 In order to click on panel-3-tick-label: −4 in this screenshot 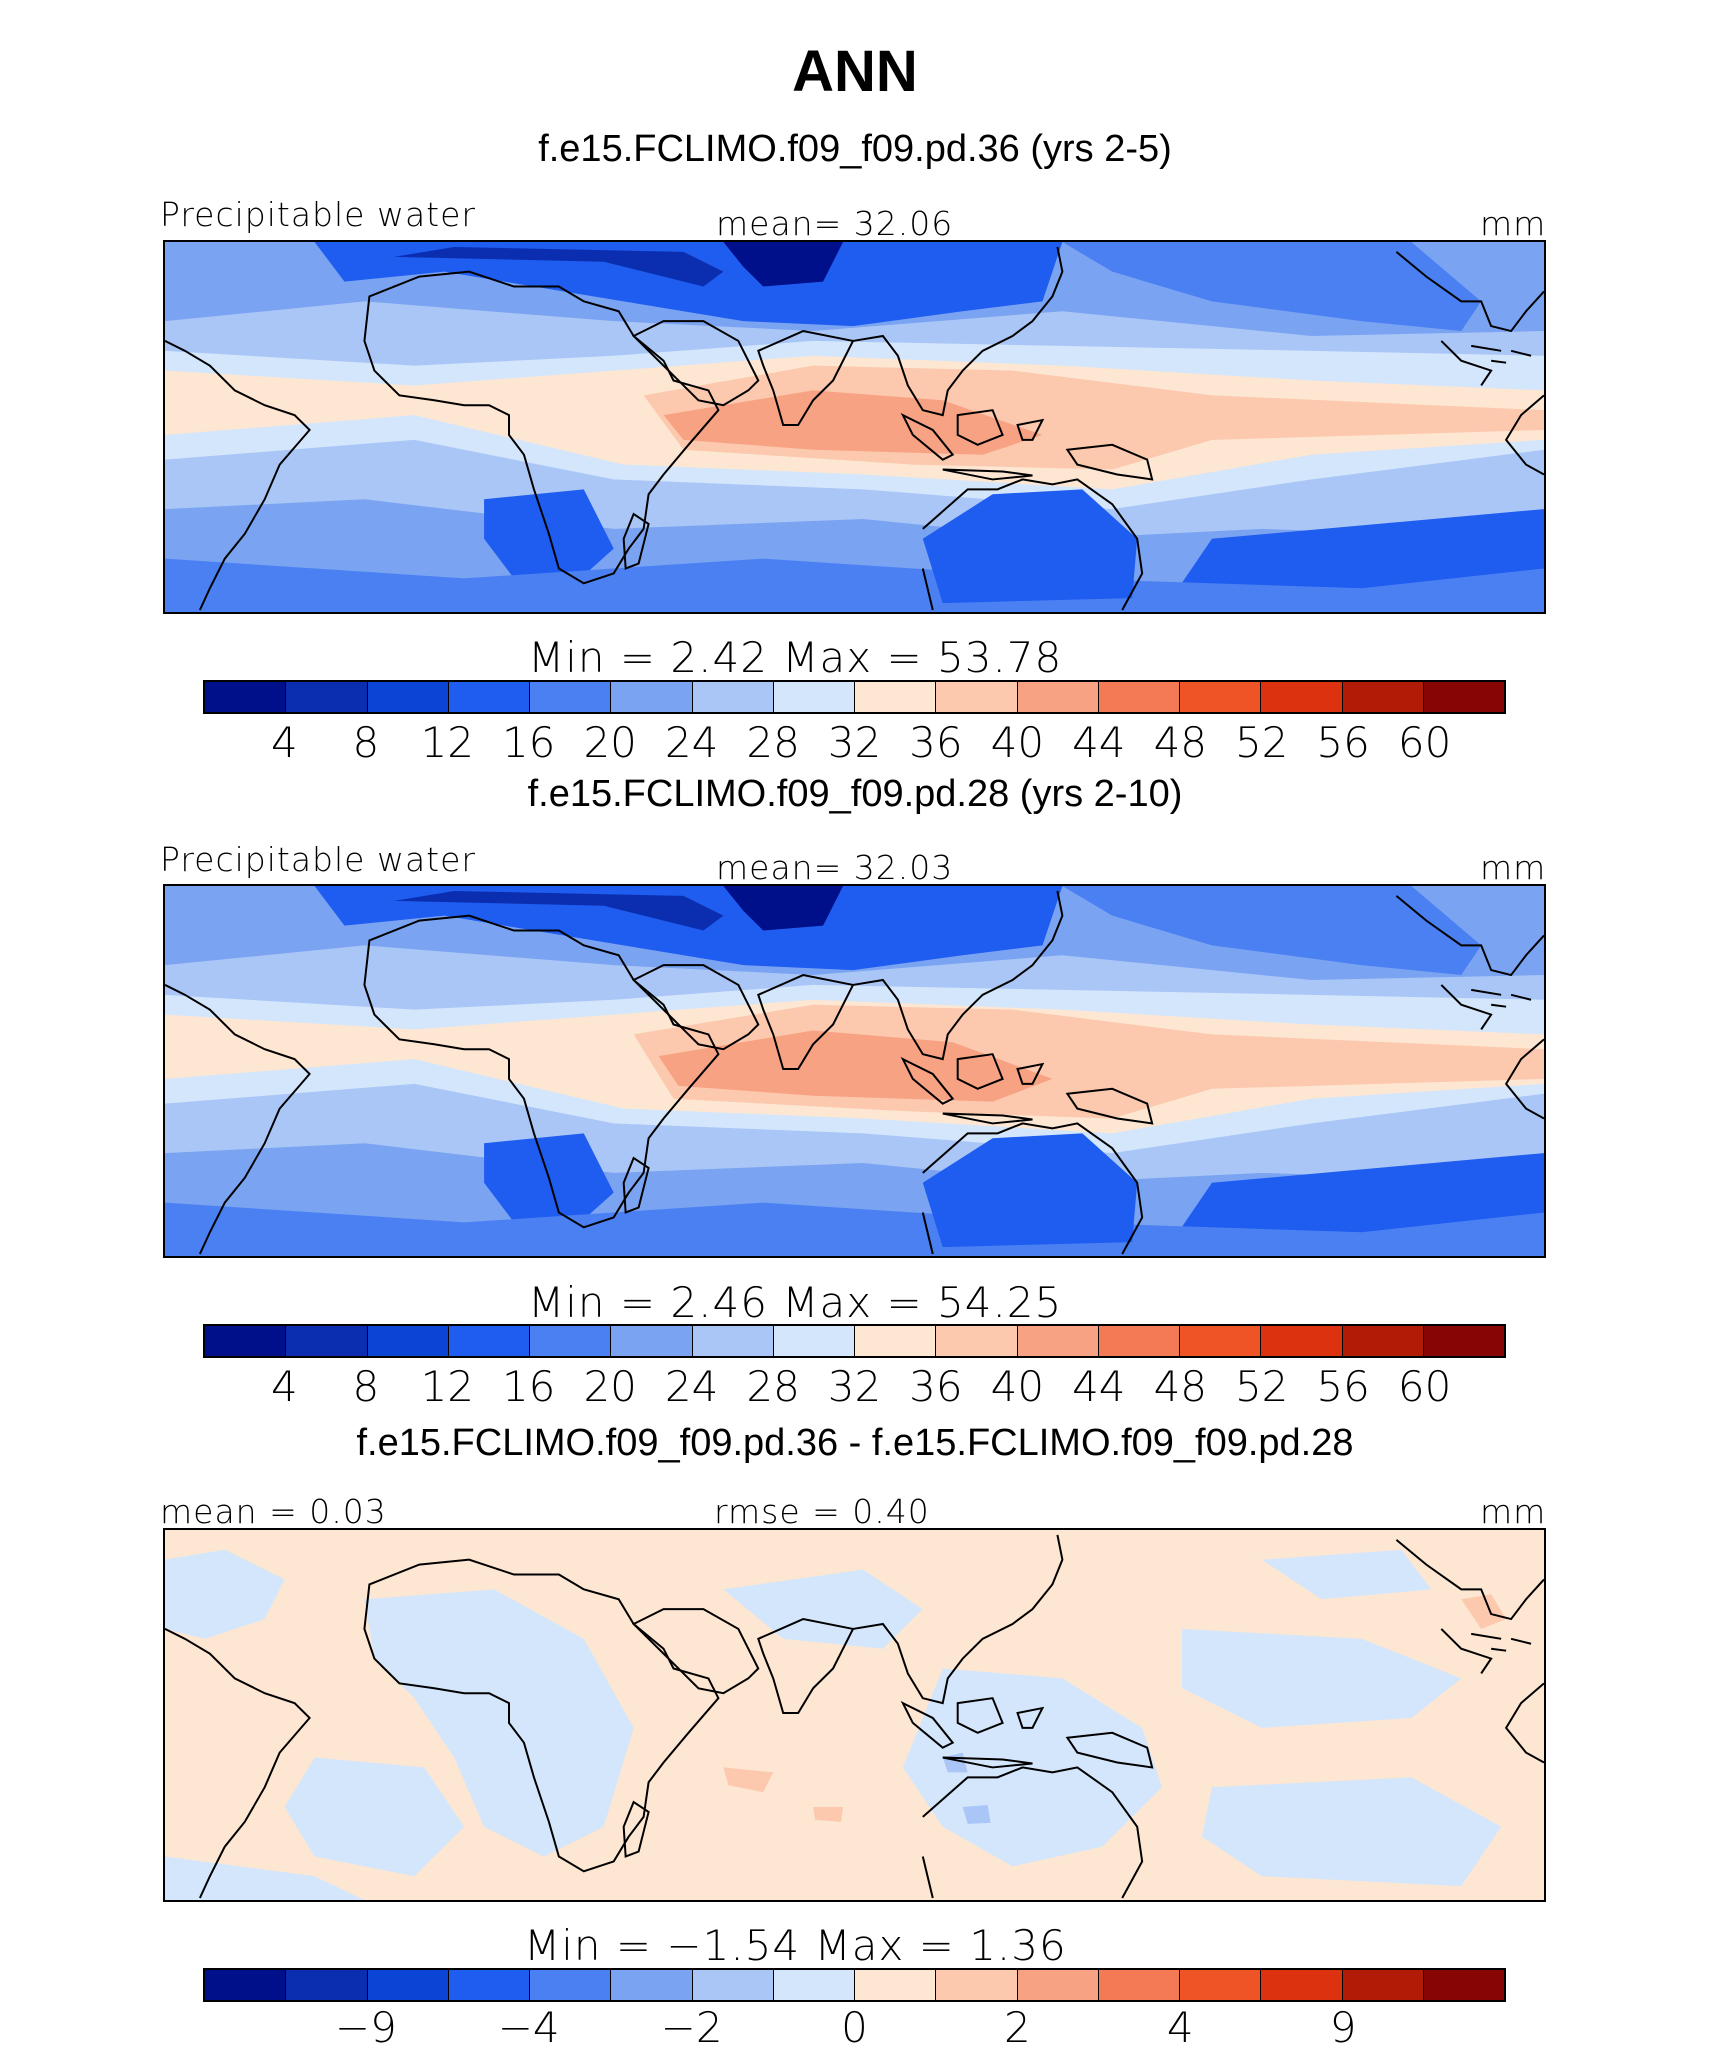, I will do `click(528, 2027)`.